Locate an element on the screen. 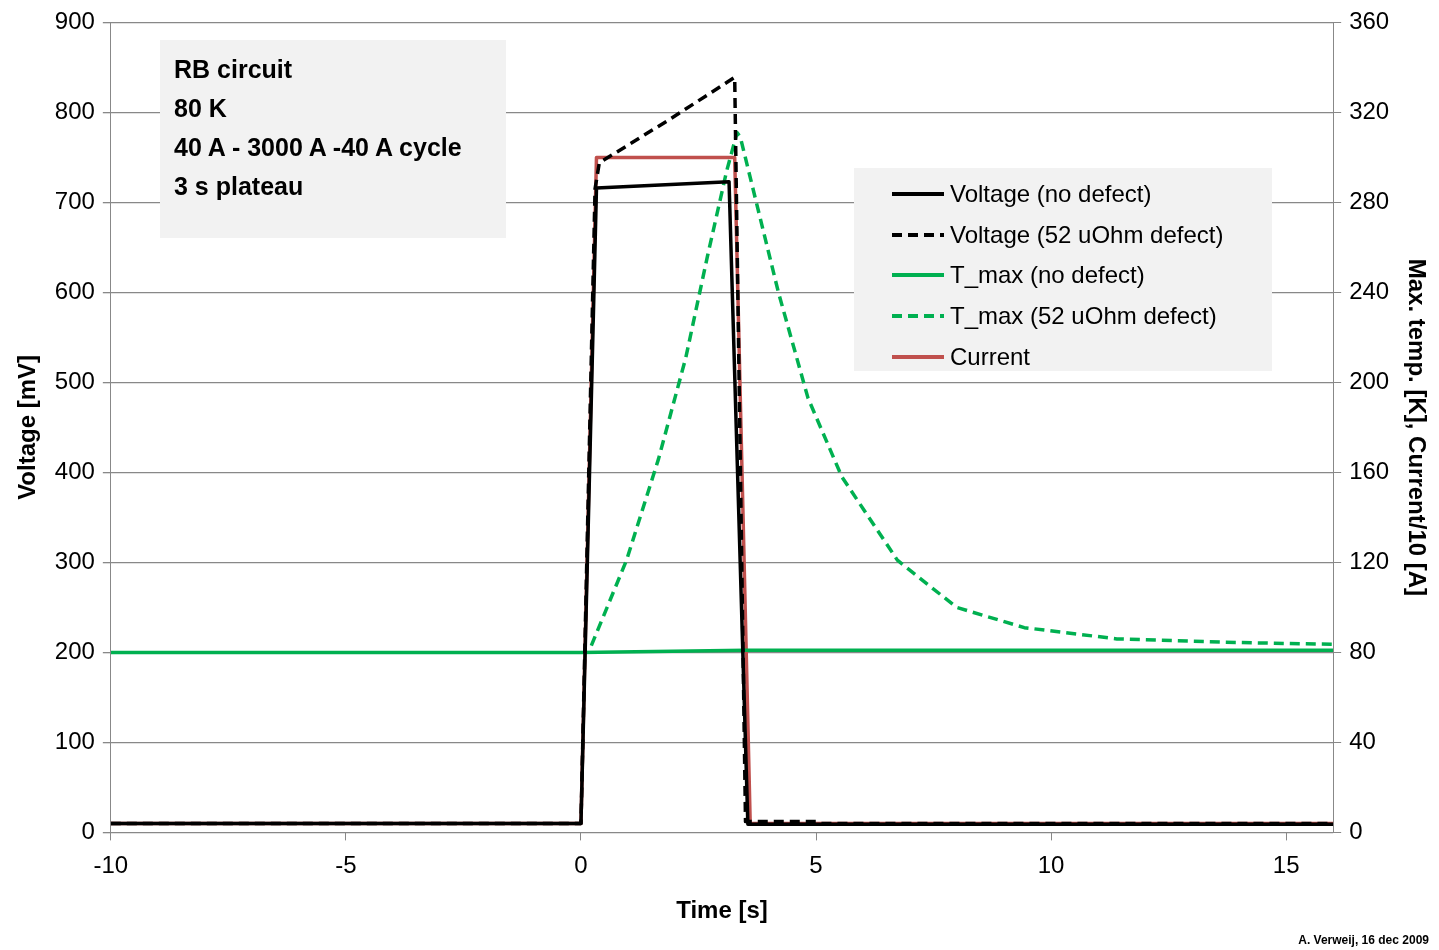 This screenshot has height=950, width=1439. annotation: RB circuit is located at coordinates (234, 69).